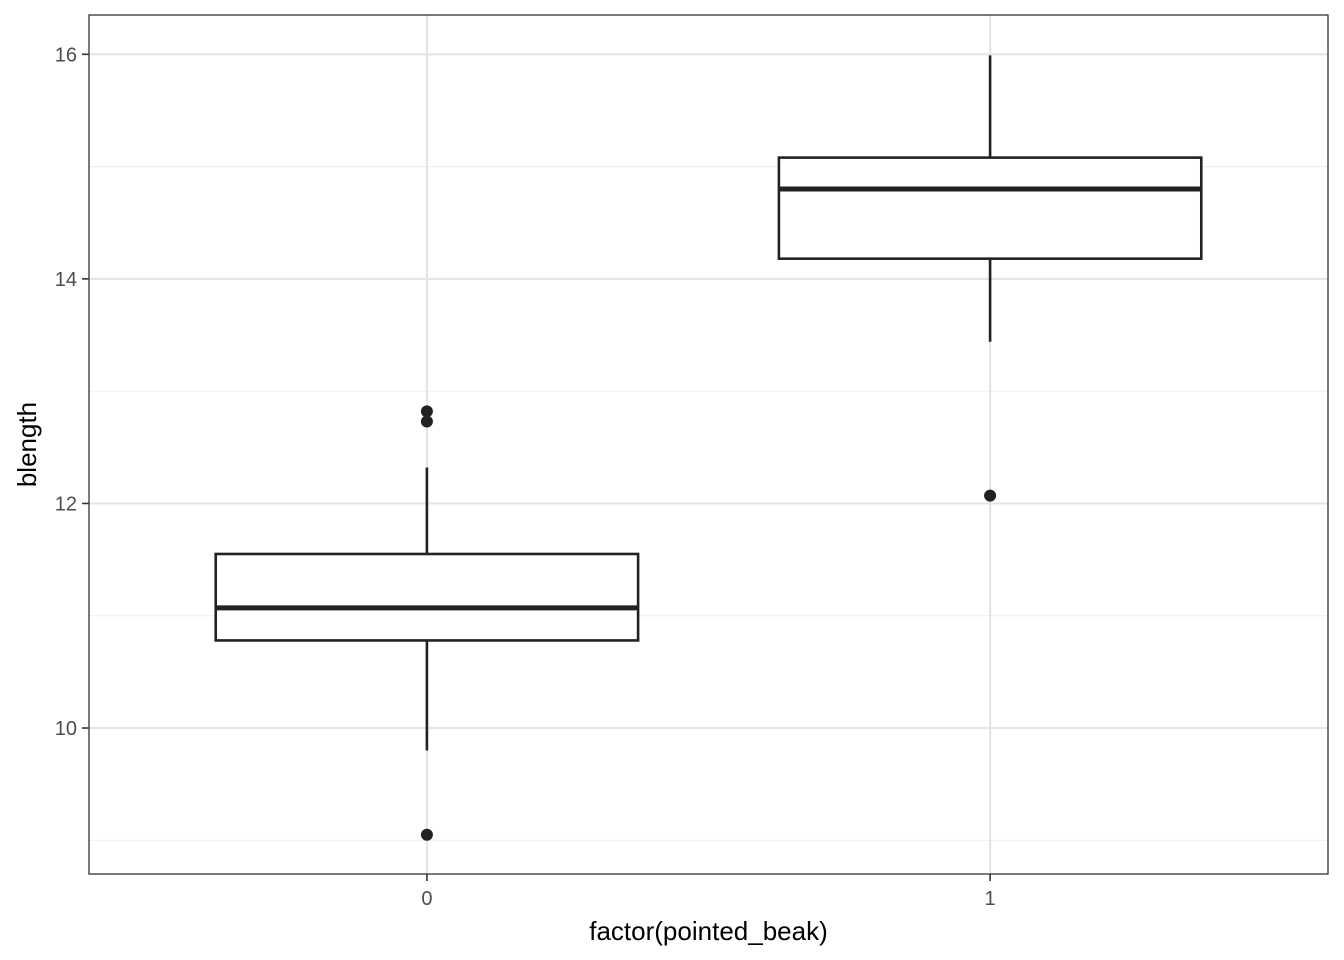 Image resolution: width=1344 pixels, height=960 pixels. Describe the element at coordinates (66, 729) in the screenshot. I see `y-tick-label: 10` at that location.